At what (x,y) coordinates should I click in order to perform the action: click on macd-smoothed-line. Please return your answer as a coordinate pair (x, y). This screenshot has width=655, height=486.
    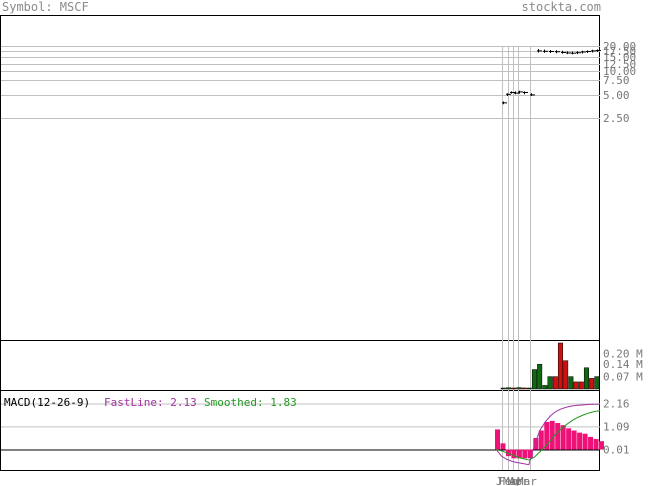
    Looking at the image, I should click on (548, 435).